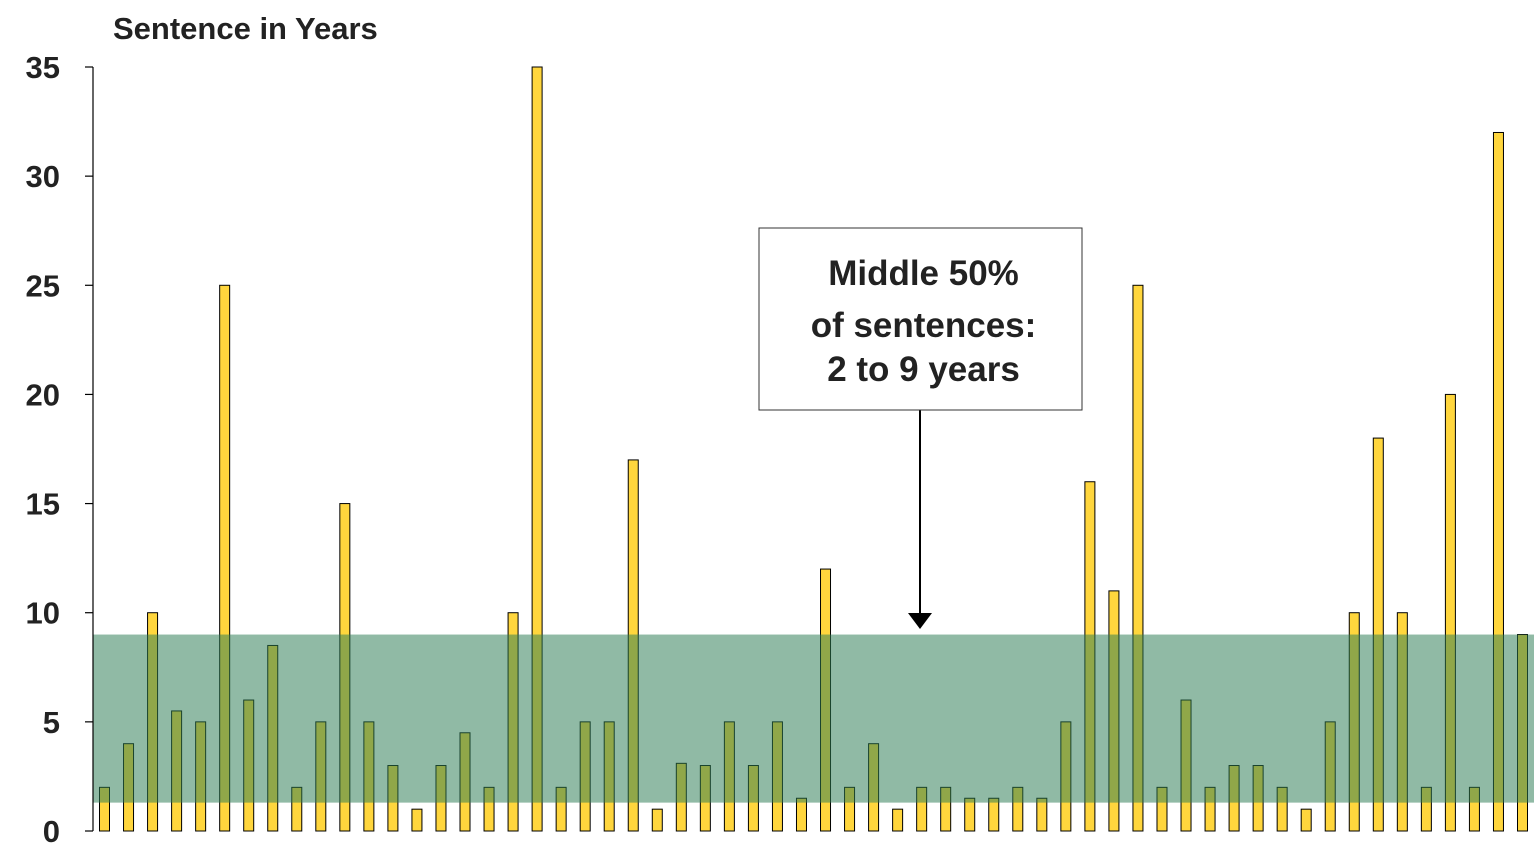 The height and width of the screenshot is (845, 1534). I want to click on annotation-line-2: of sentences:, so click(924, 325).